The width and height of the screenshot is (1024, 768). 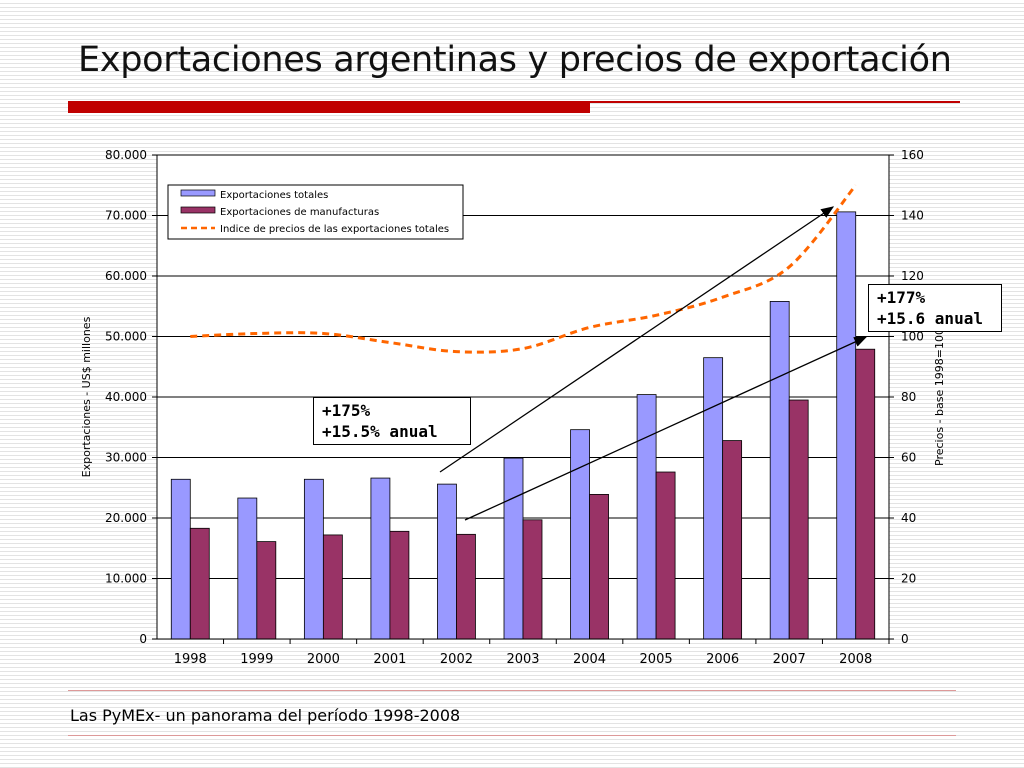 What do you see at coordinates (126, 397) in the screenshot?
I see `y-tick-label: 40.000` at bounding box center [126, 397].